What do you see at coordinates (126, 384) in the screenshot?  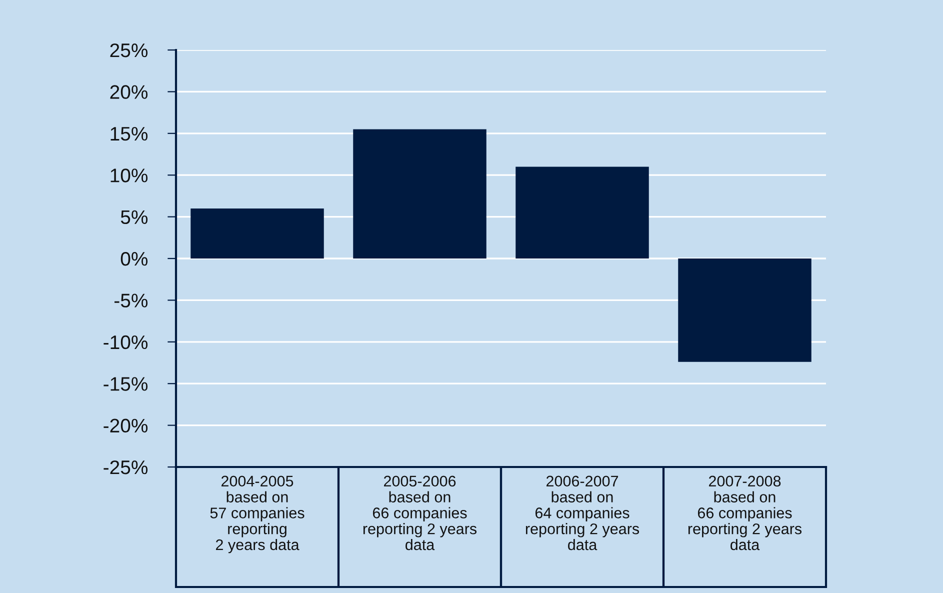 I see `y-tick-label: -15%` at bounding box center [126, 384].